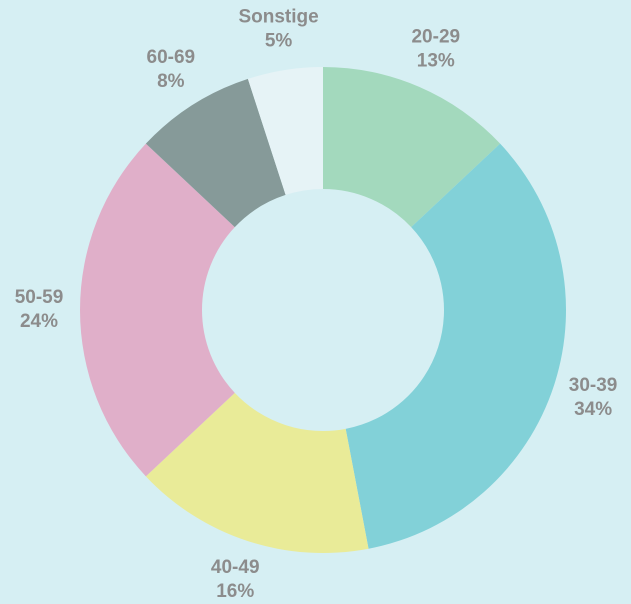 The height and width of the screenshot is (604, 631). What do you see at coordinates (171, 81) in the screenshot?
I see `value-label: 8%` at bounding box center [171, 81].